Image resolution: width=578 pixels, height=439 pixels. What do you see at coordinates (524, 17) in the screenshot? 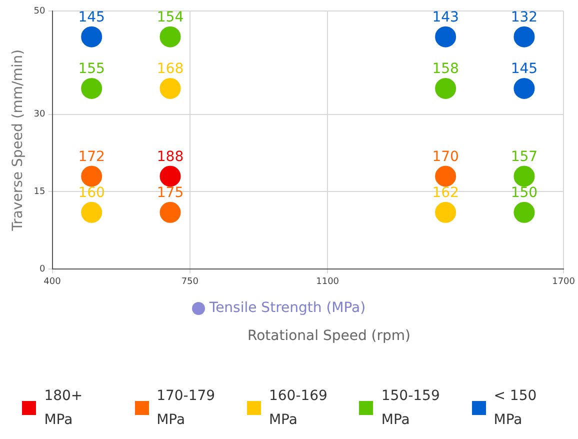
I see `annotation: 132` at bounding box center [524, 17].